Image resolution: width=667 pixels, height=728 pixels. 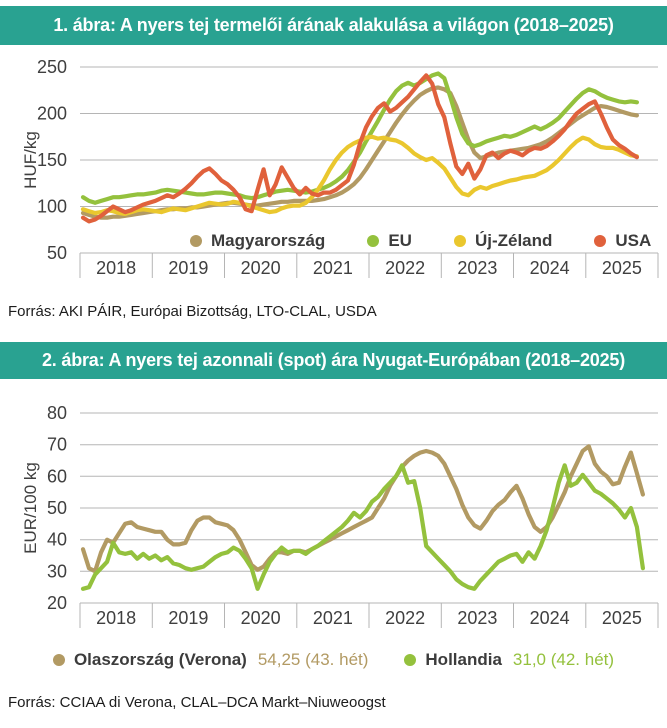 I want to click on svg-text: 40, so click(x=57, y=540).